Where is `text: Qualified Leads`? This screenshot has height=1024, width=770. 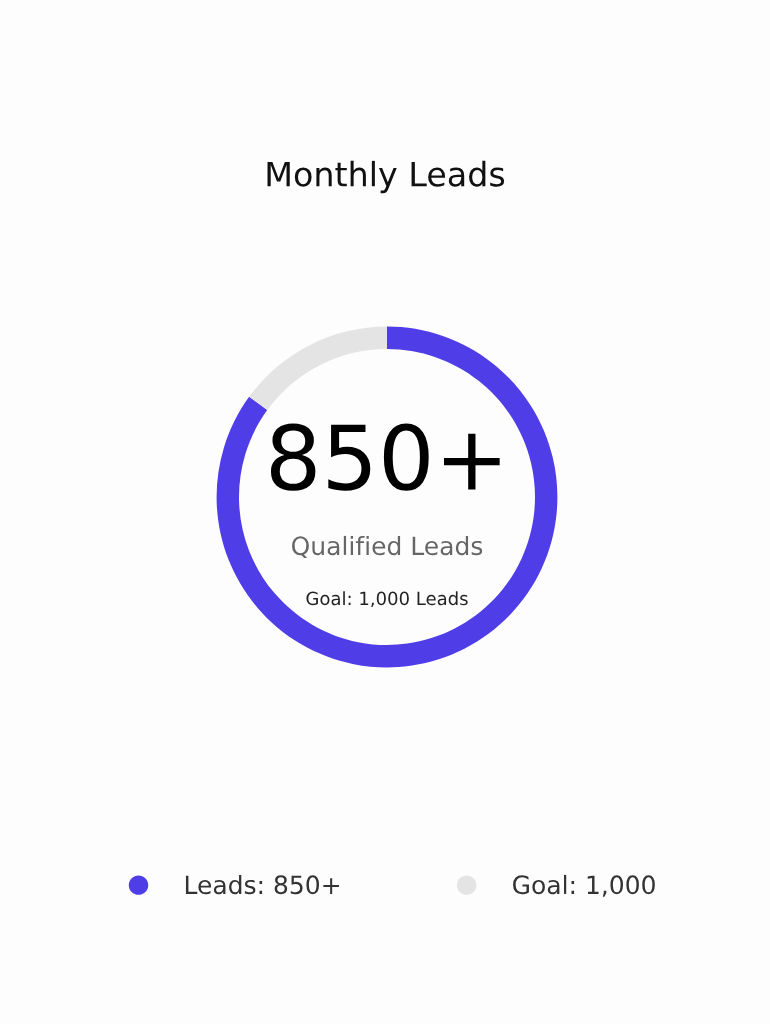
text: Qualified Leads is located at coordinates (387, 547).